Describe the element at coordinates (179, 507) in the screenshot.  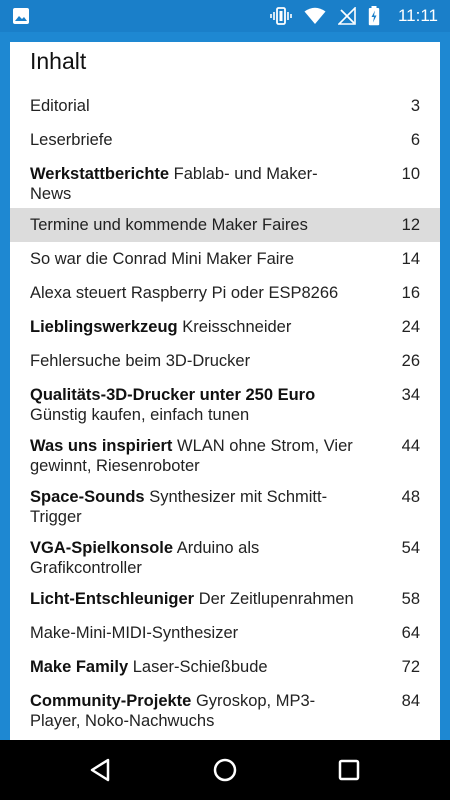
I see `toc-entry-subtitle: Synthesizer mit Schmitt-Trigger` at that location.